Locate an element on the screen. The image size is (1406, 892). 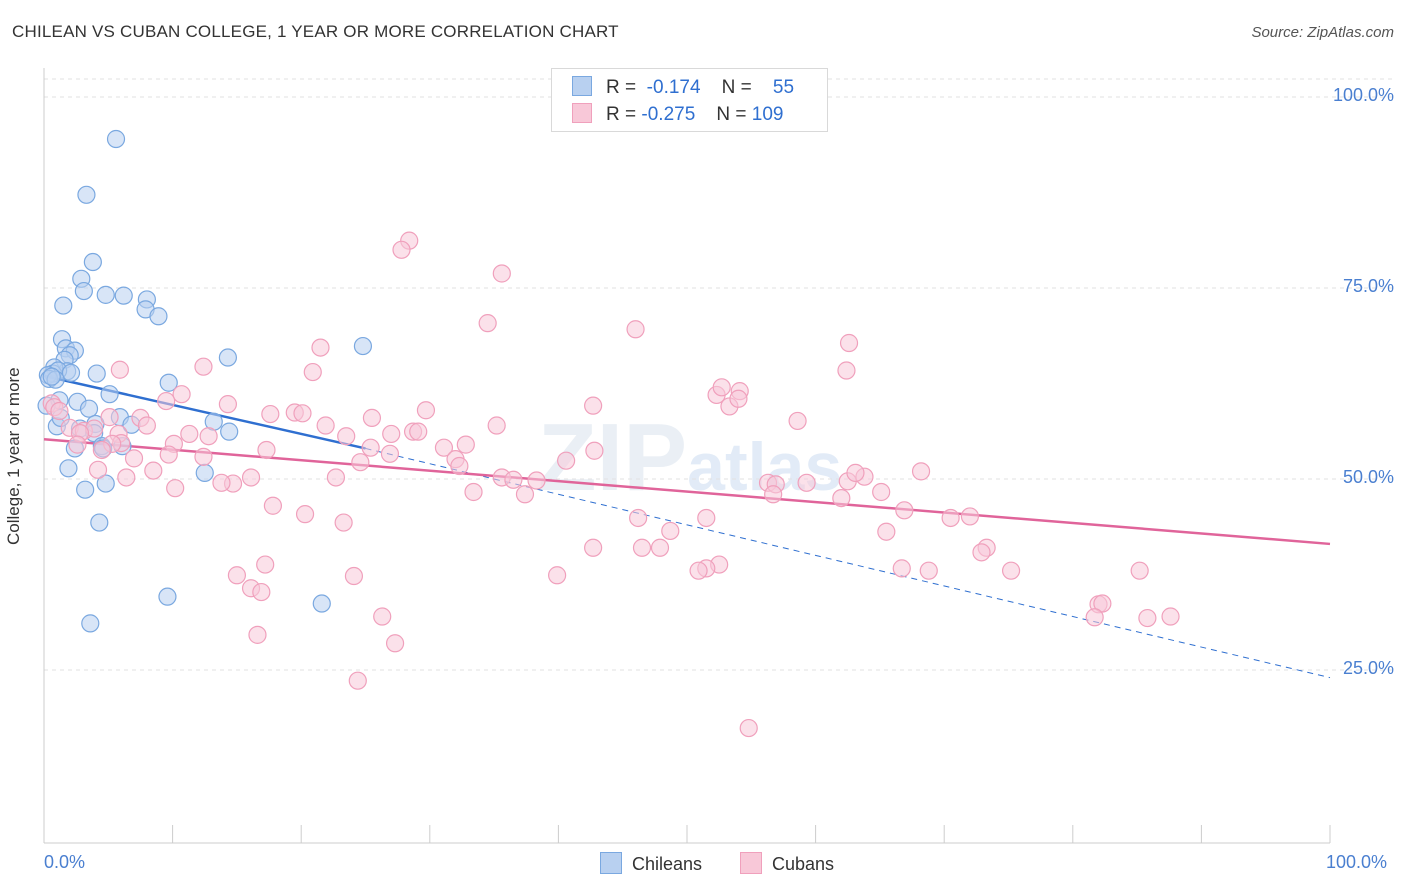
bottom-legend-swatch-cubans is located at coordinates (751, 863).